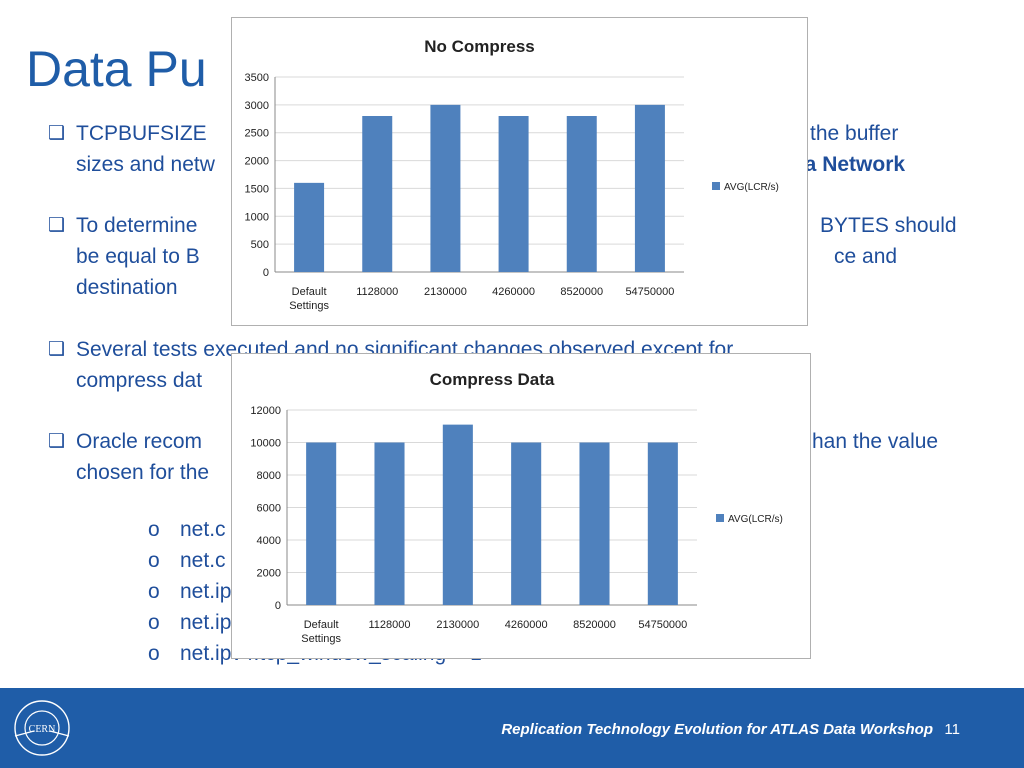  What do you see at coordinates (116, 69) in the screenshot?
I see `slide-title: Data Pu` at bounding box center [116, 69].